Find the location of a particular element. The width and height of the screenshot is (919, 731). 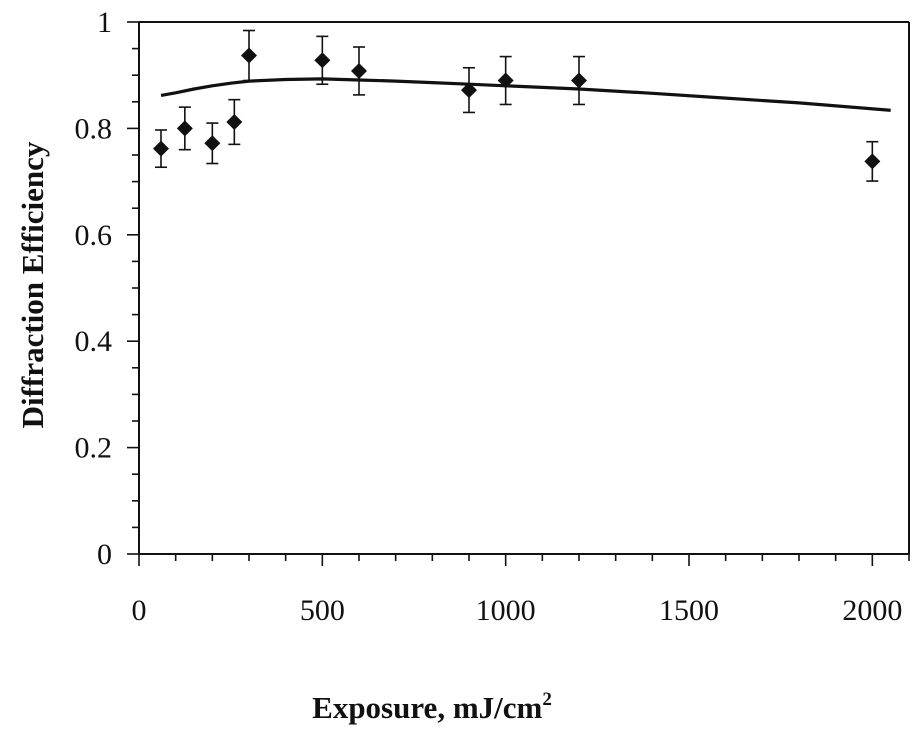

y-tick-label: 0.6 is located at coordinates (94, 235).